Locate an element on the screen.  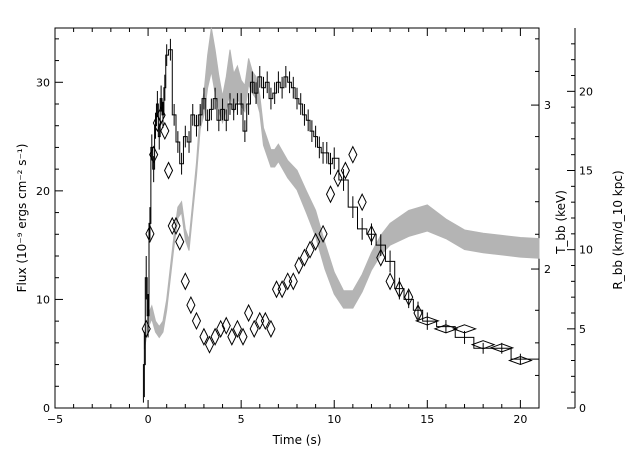
right-outer-axis-title: R_bb (km/d_10 kpc) is located at coordinates (618, 229).